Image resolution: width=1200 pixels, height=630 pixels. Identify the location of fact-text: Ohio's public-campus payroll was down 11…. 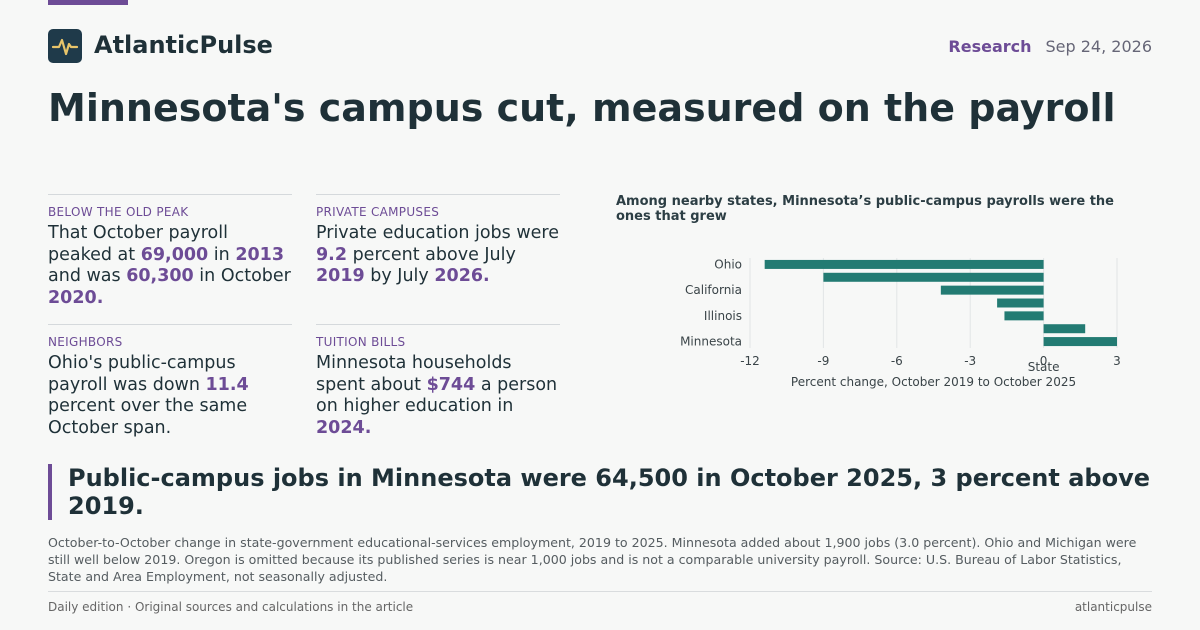
(170, 396).